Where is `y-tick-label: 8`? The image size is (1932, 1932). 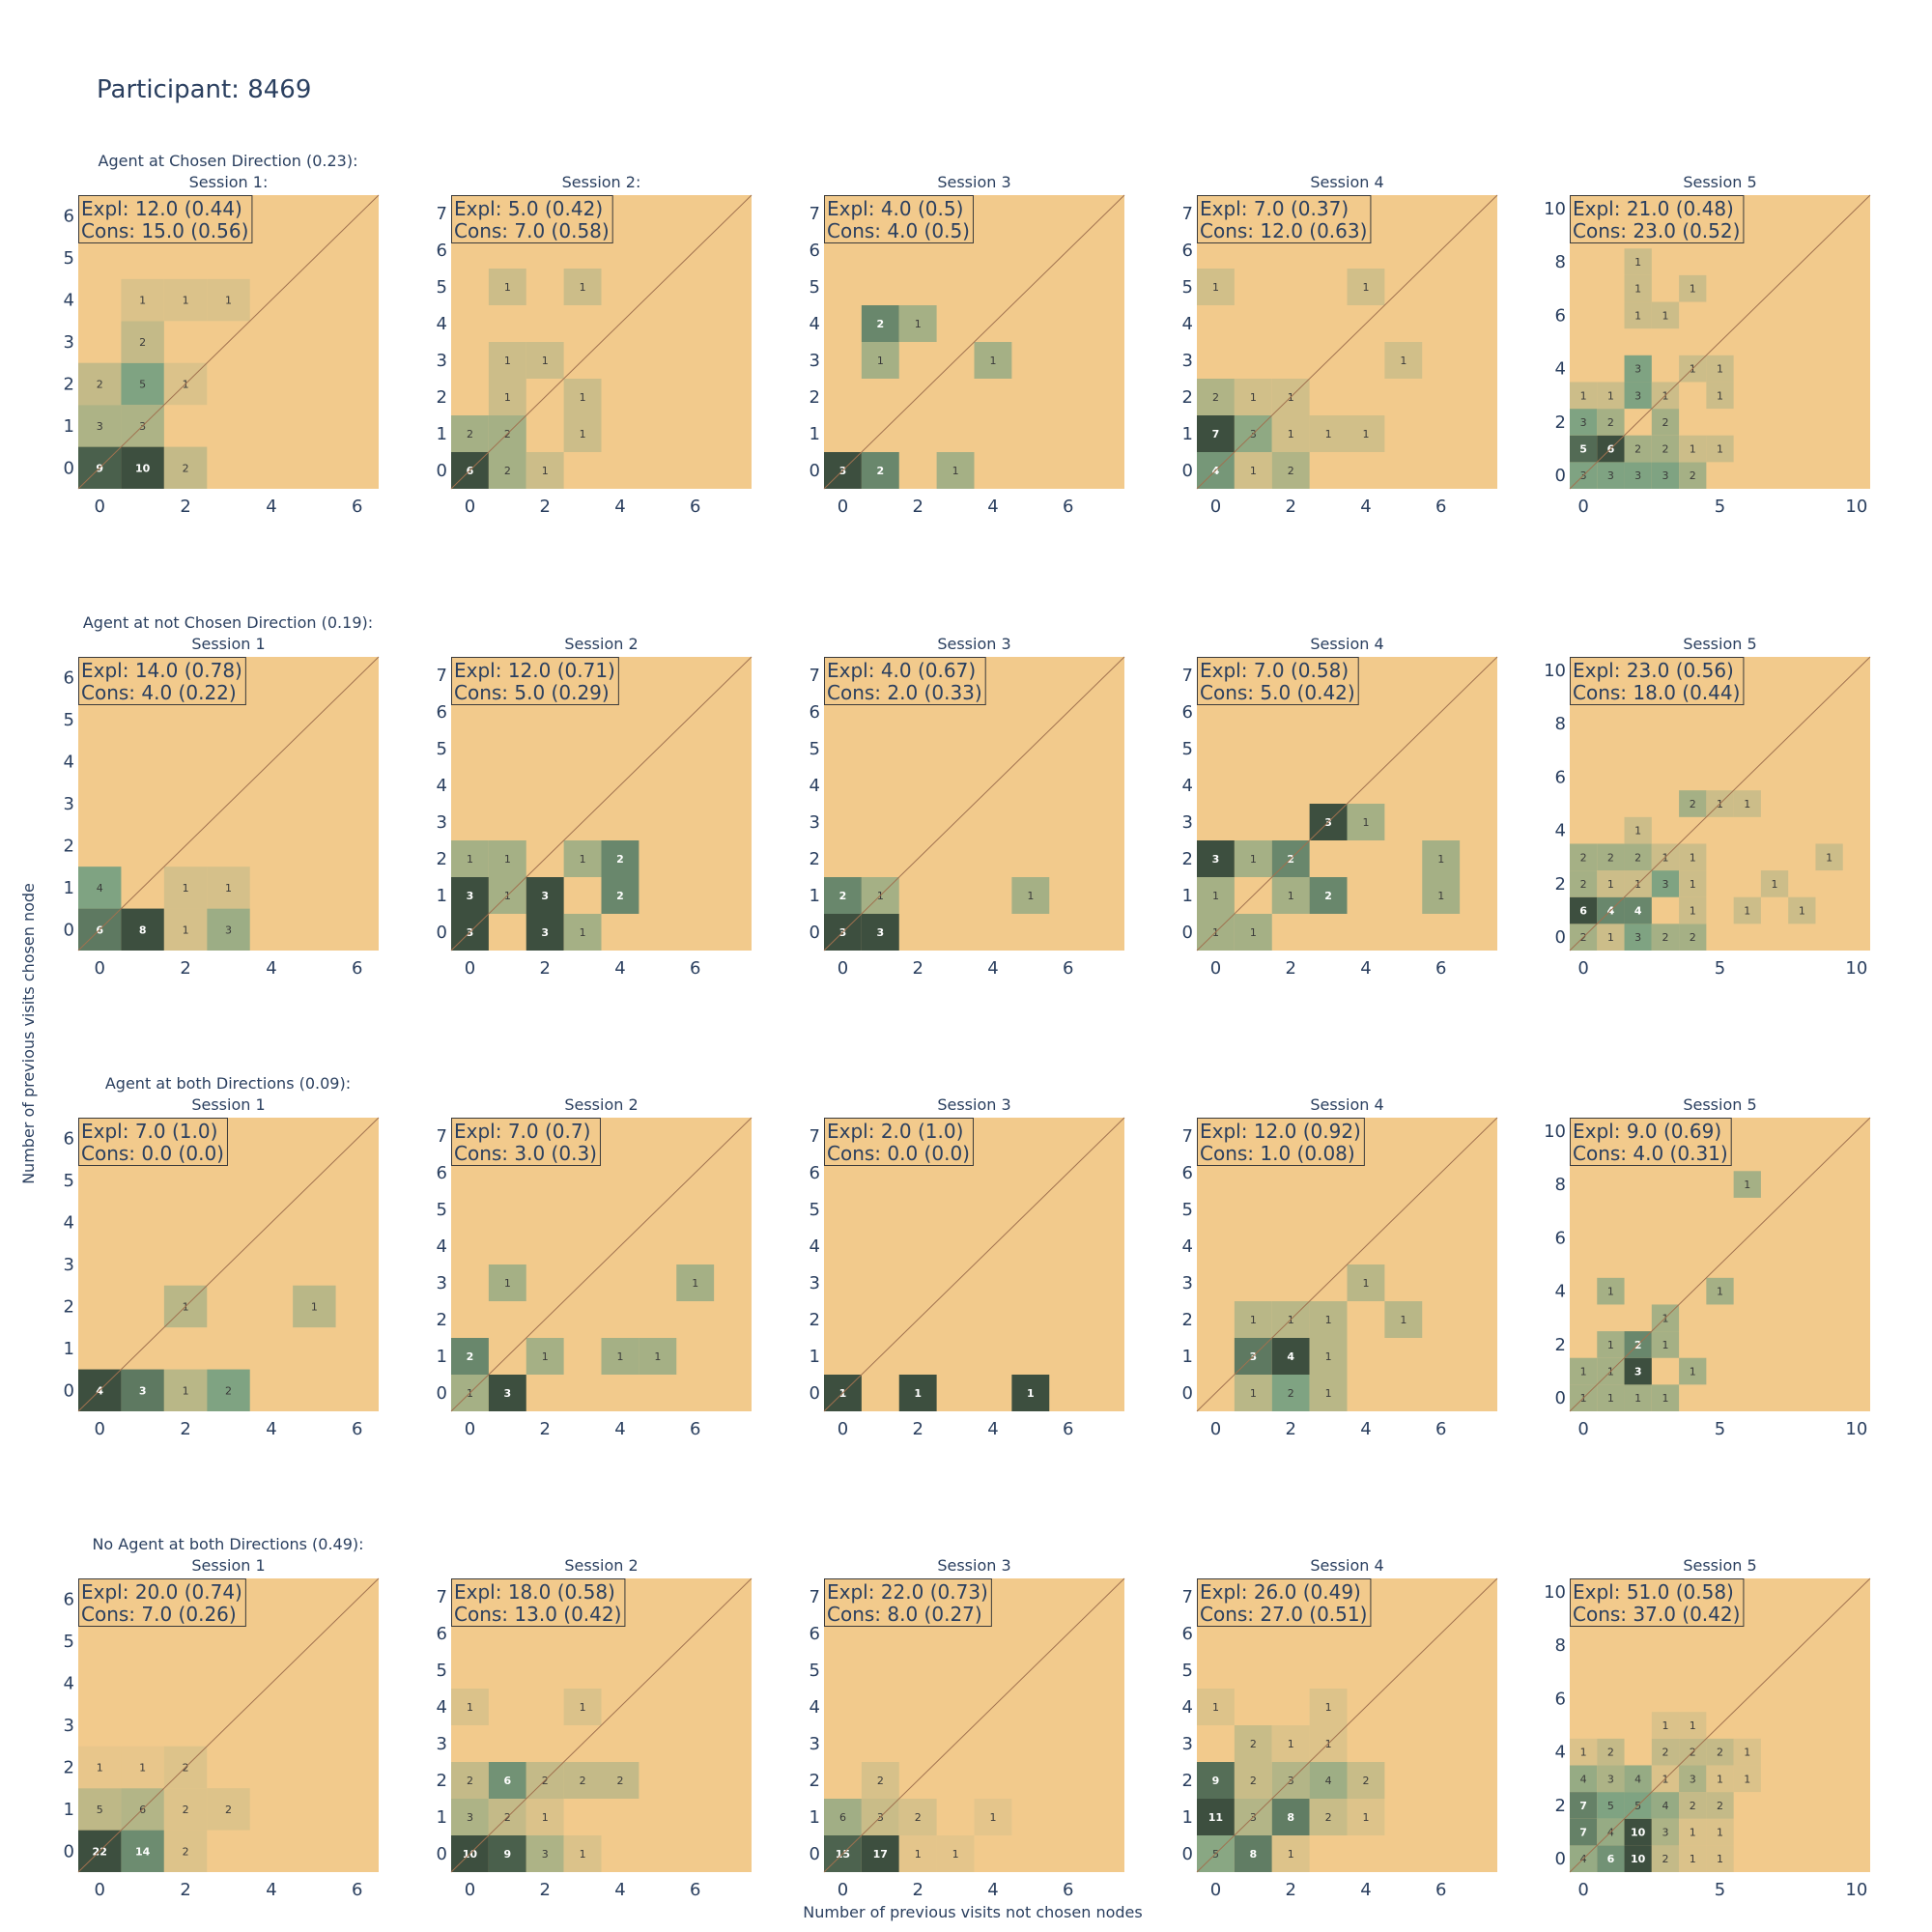 y-tick-label: 8 is located at coordinates (1560, 724).